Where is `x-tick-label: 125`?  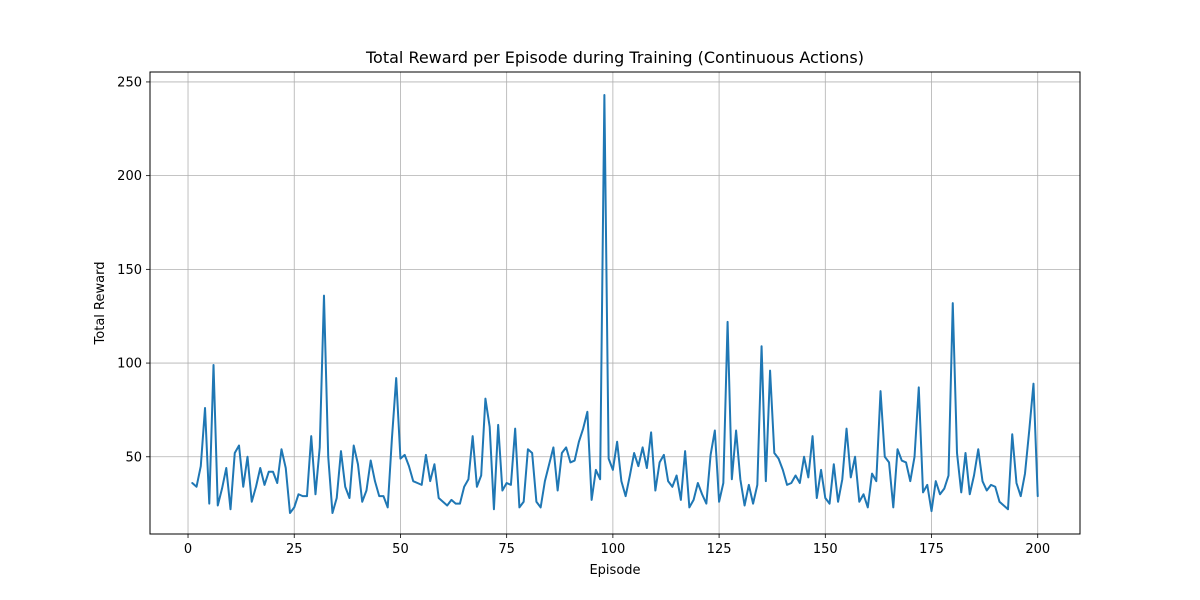 x-tick-label: 125 is located at coordinates (719, 549).